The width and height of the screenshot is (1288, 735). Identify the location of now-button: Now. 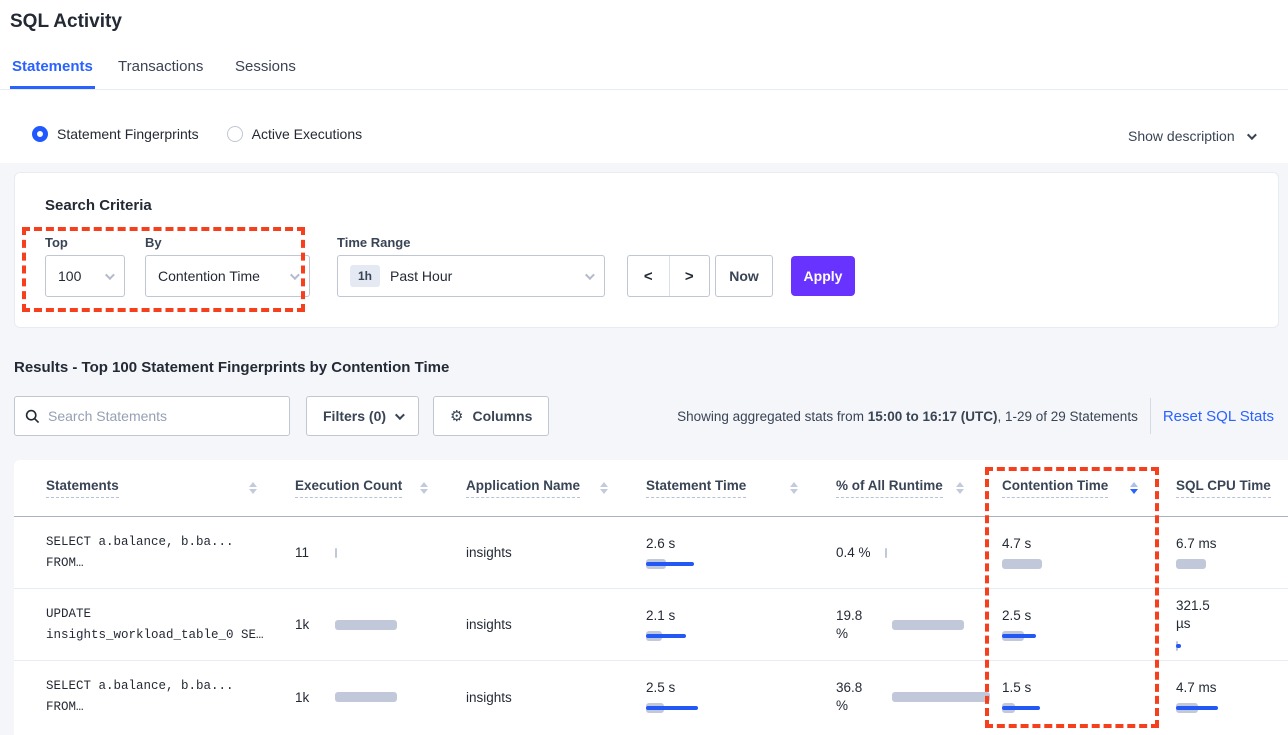
(744, 276).